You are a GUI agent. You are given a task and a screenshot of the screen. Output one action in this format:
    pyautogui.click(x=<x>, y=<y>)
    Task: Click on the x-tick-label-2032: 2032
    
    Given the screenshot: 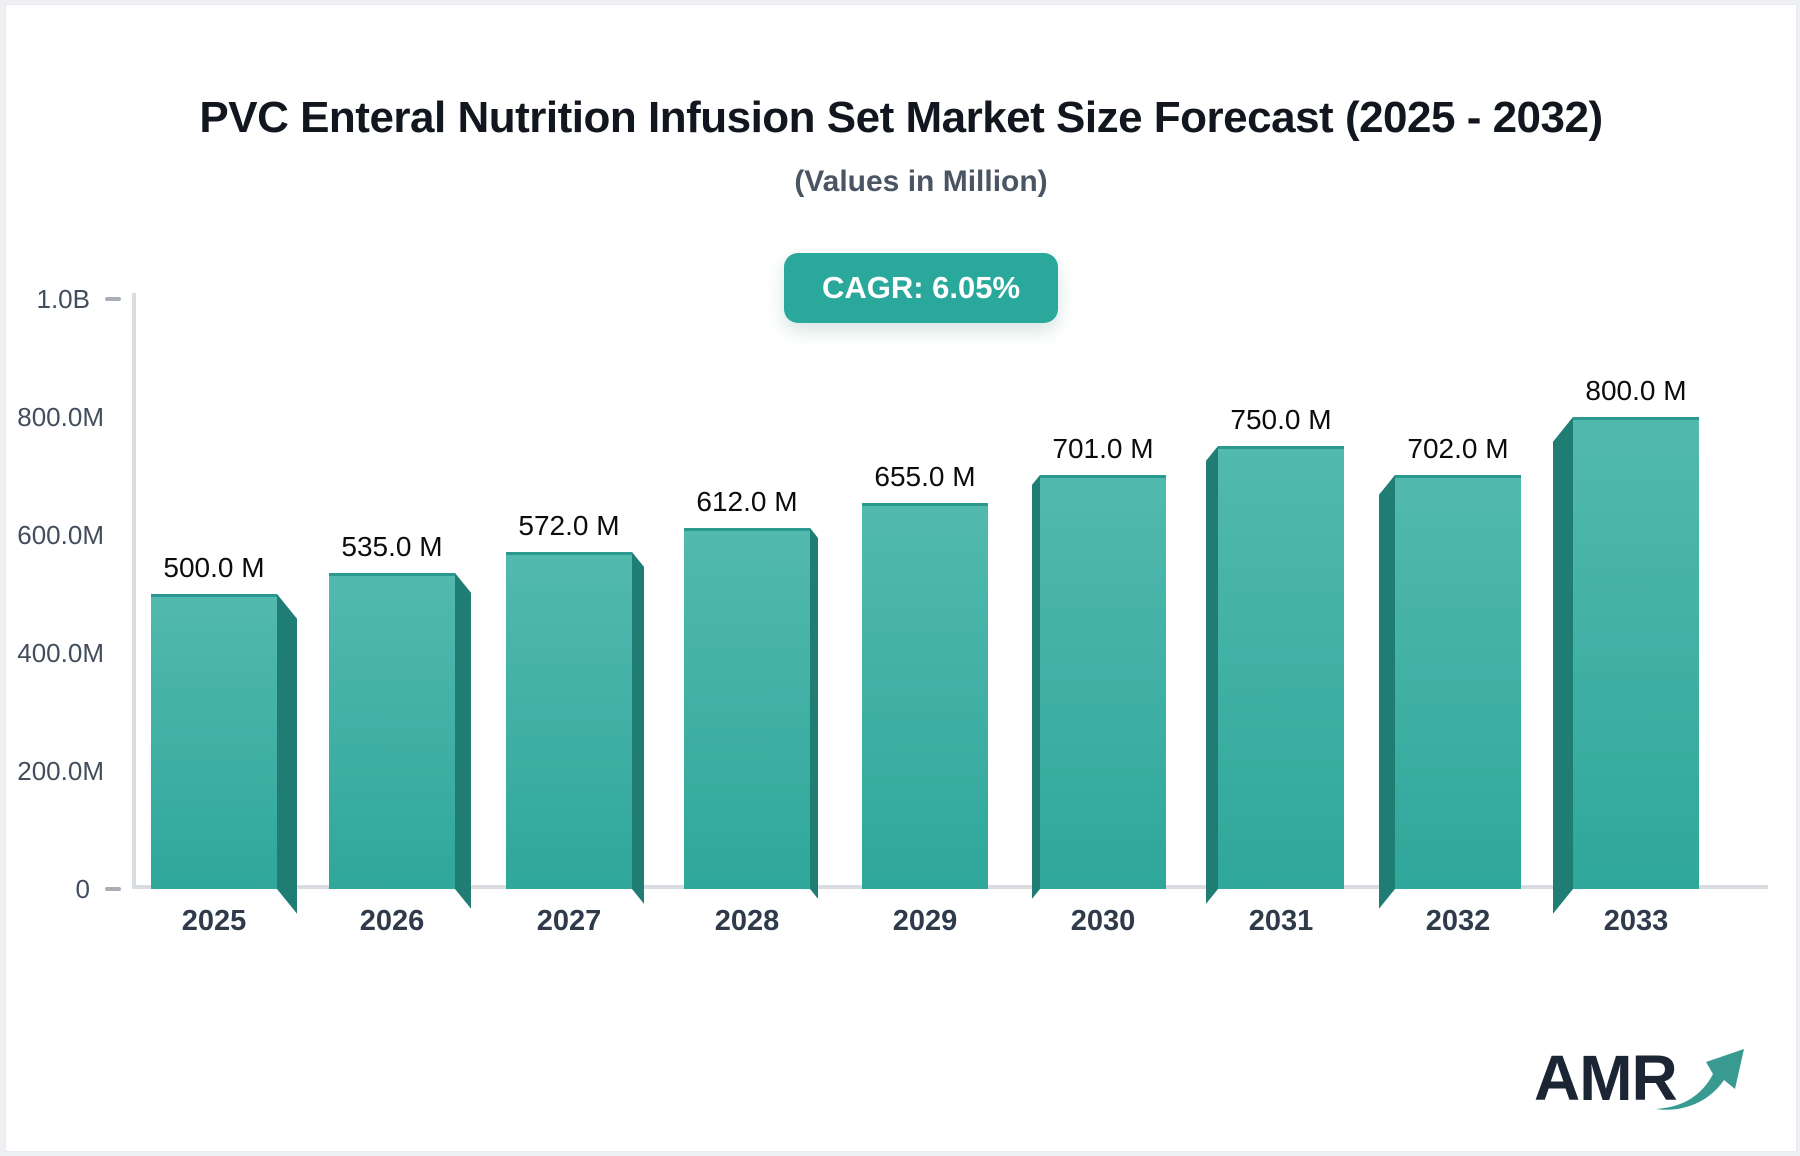 What is the action you would take?
    pyautogui.click(x=1458, y=921)
    